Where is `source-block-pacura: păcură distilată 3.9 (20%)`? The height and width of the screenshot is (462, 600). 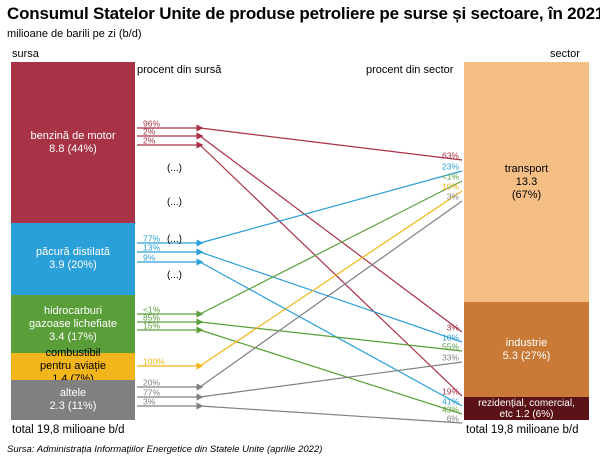 source-block-pacura: păcură distilată 3.9 (20%) is located at coordinates (73, 259).